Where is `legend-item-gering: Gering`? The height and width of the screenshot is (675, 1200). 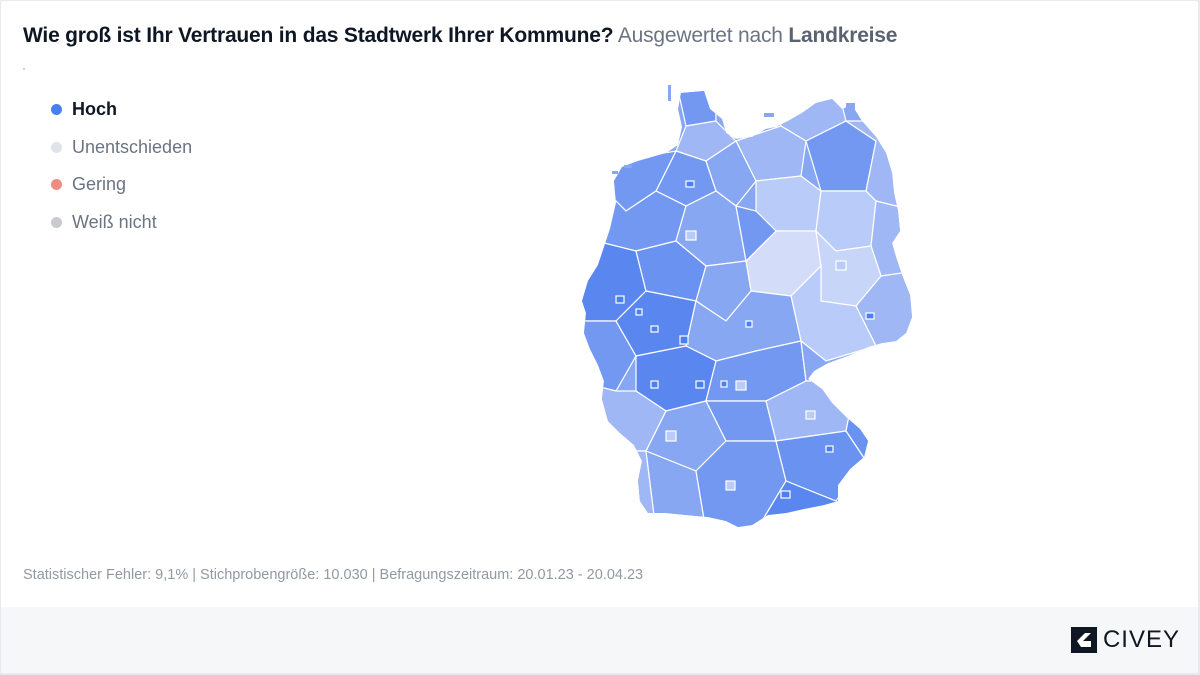
legend-item-gering: Gering is located at coordinates (121, 185).